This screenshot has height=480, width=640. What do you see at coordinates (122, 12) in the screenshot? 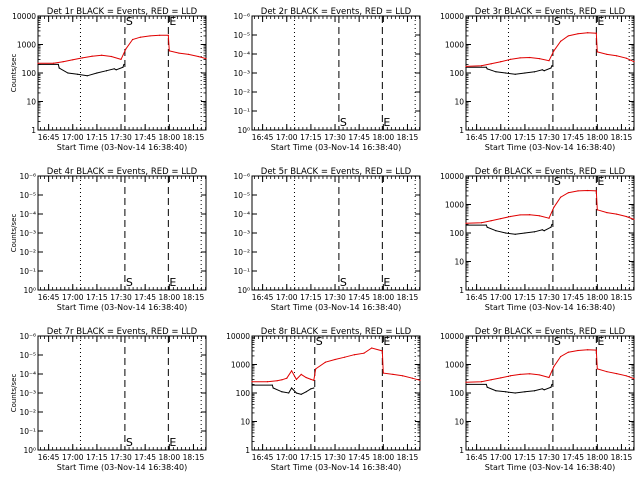
I see `panel-title: Det 1r BLACK = Events, RED = LLD` at bounding box center [122, 12].